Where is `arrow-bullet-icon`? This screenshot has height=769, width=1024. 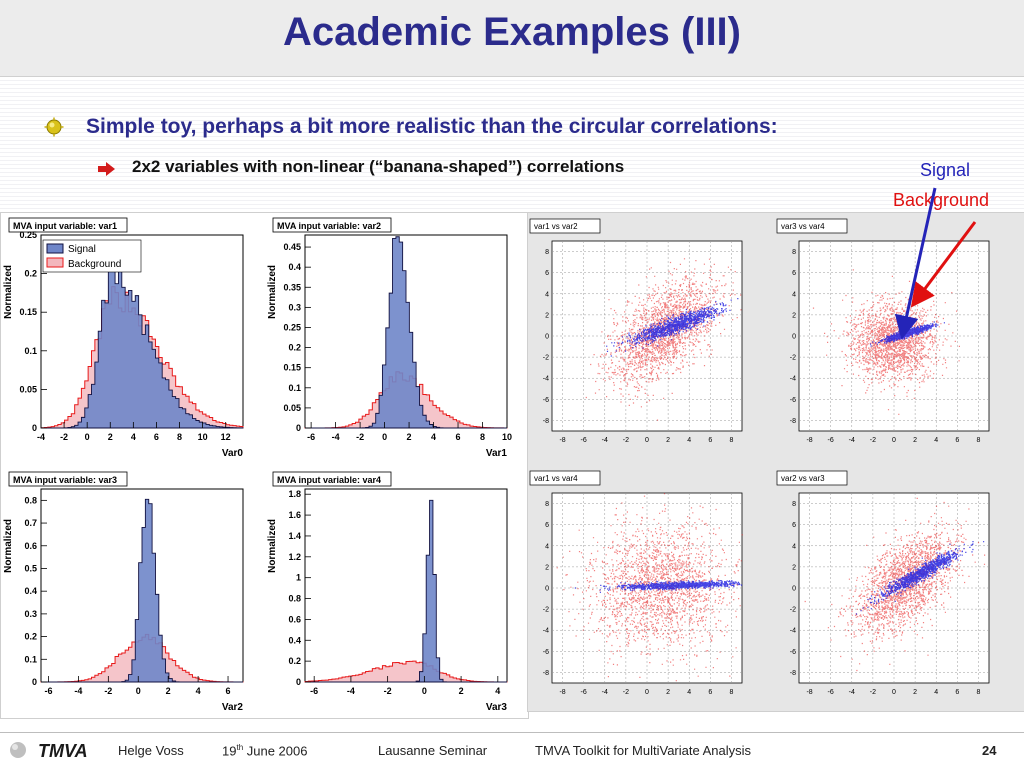 arrow-bullet-icon is located at coordinates (106, 169).